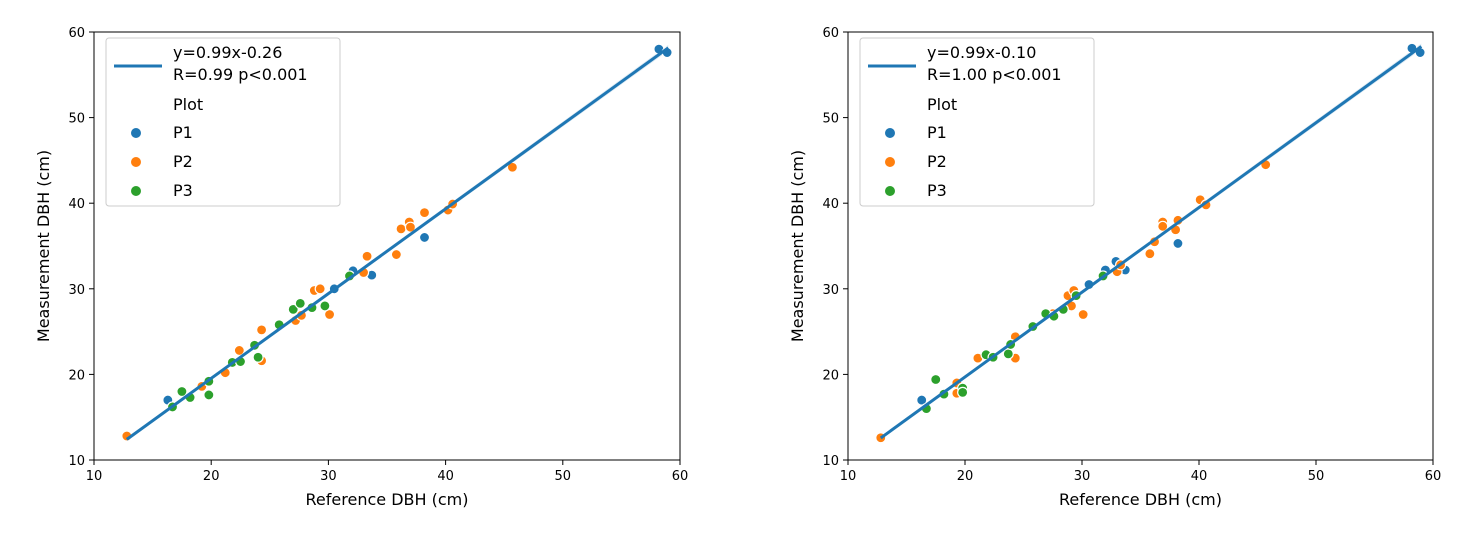 This screenshot has height=533, width=1475. I want to click on legend-fit-stats: R=0.99 p<0.001, so click(240, 74).